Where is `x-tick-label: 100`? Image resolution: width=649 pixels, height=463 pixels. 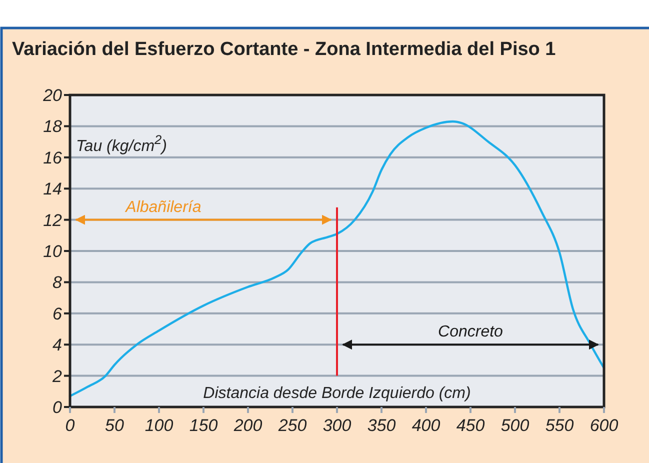
x-tick-label: 100 is located at coordinates (159, 425).